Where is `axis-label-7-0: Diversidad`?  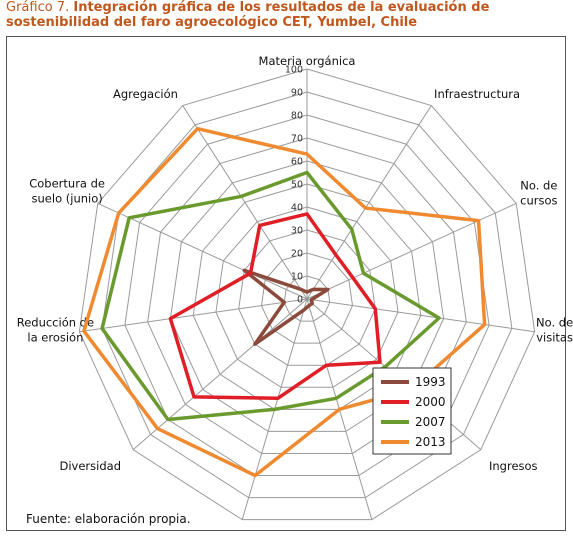
axis-label-7-0: Diversidad is located at coordinates (91, 466).